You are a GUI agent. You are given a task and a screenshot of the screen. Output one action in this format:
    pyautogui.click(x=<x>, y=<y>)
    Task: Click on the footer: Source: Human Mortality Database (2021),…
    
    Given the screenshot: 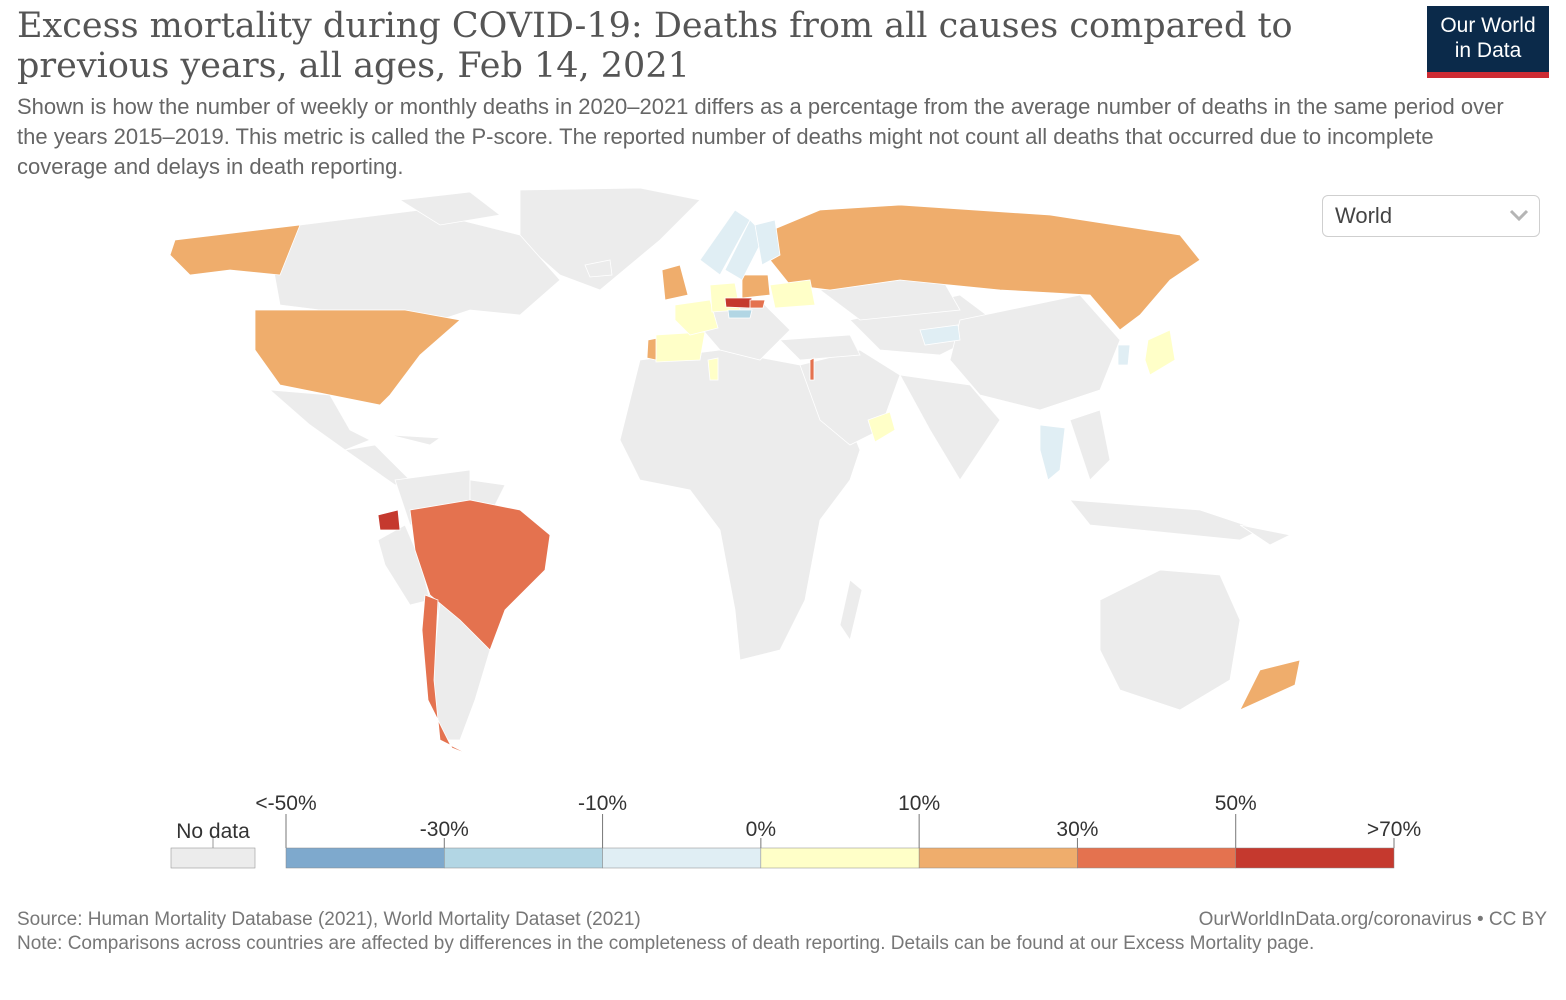 What is the action you would take?
    pyautogui.click(x=782, y=932)
    